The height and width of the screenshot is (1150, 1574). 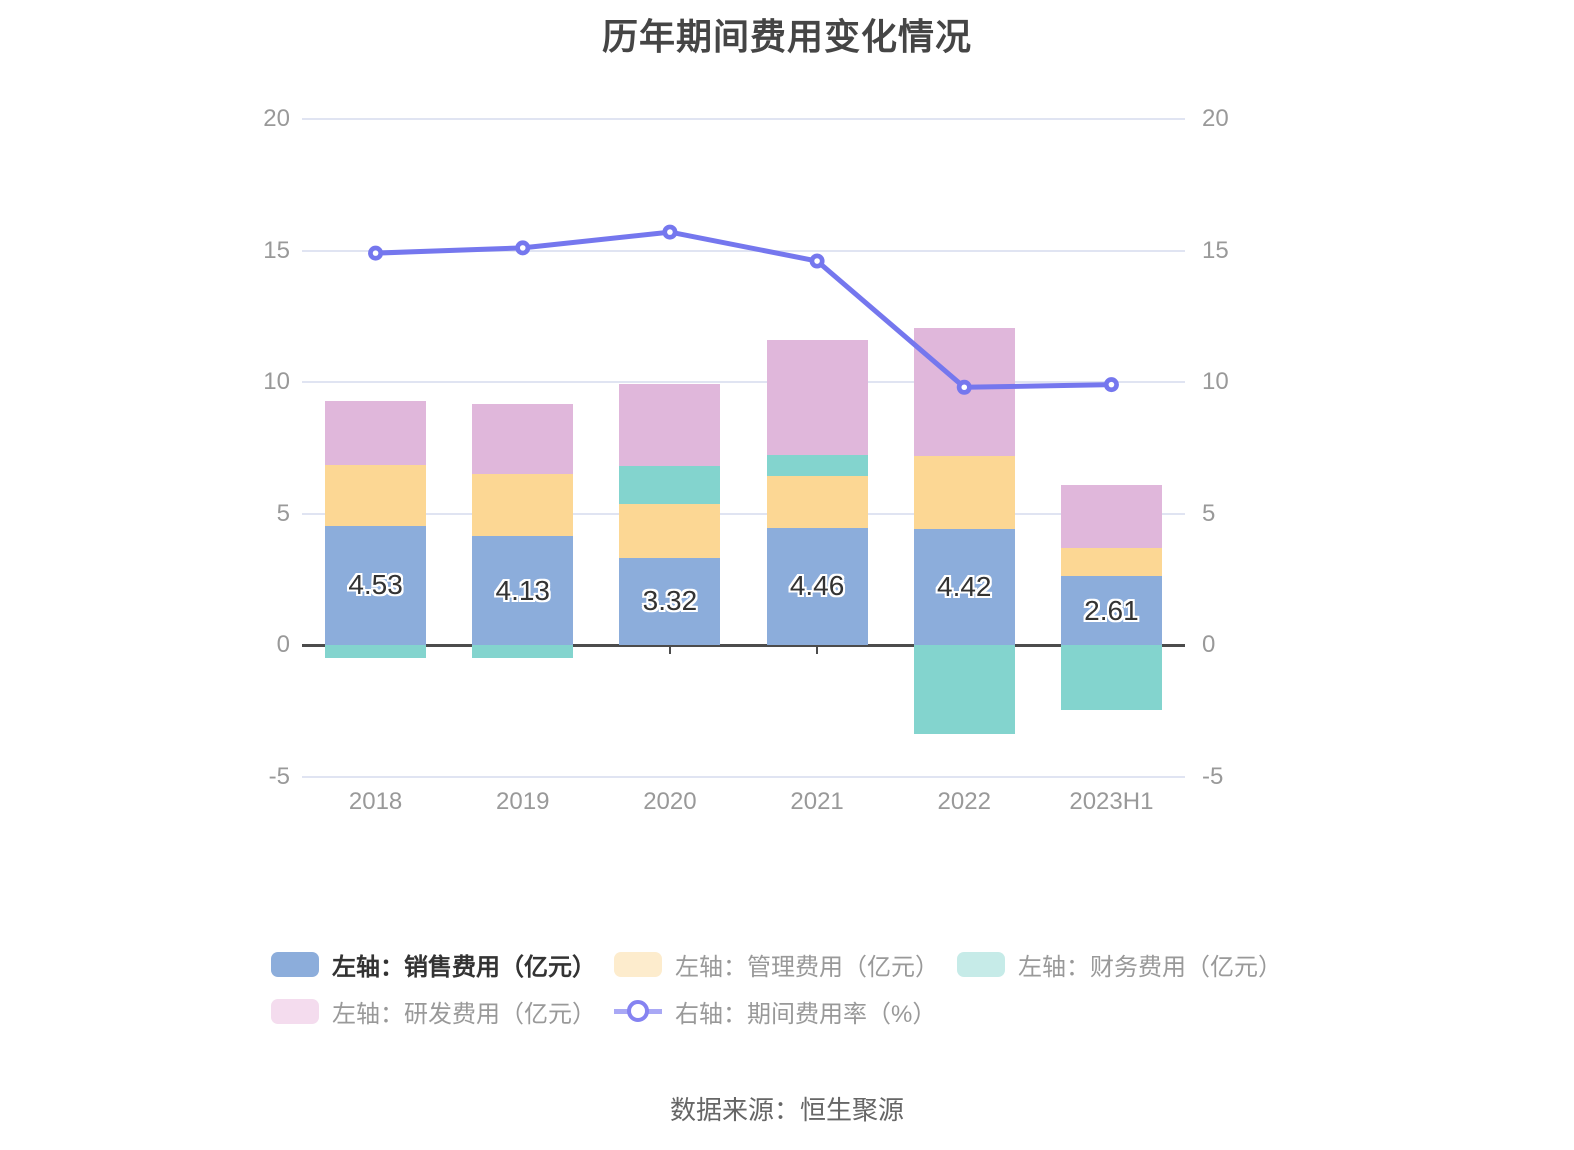 What do you see at coordinates (276, 118) in the screenshot?
I see `y-axis-label-left: 20` at bounding box center [276, 118].